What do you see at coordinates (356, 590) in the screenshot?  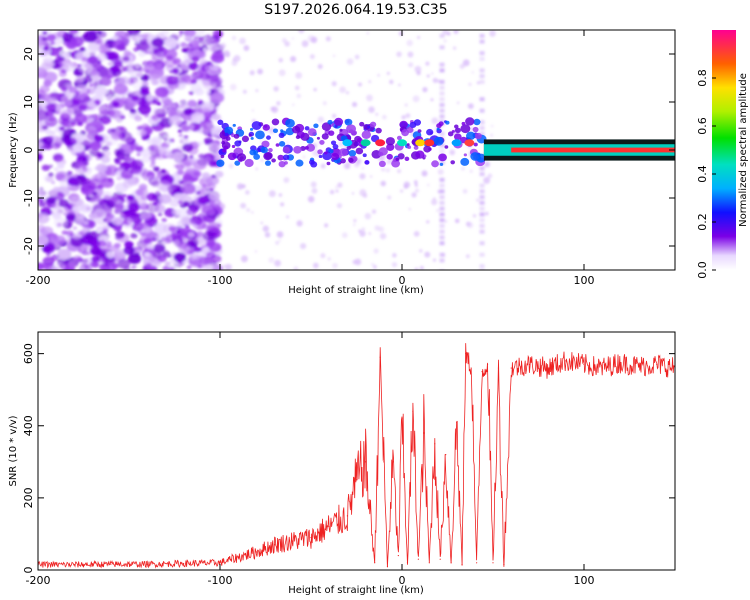 I see `snr-x-axis-label: Height of straight line (km)` at bounding box center [356, 590].